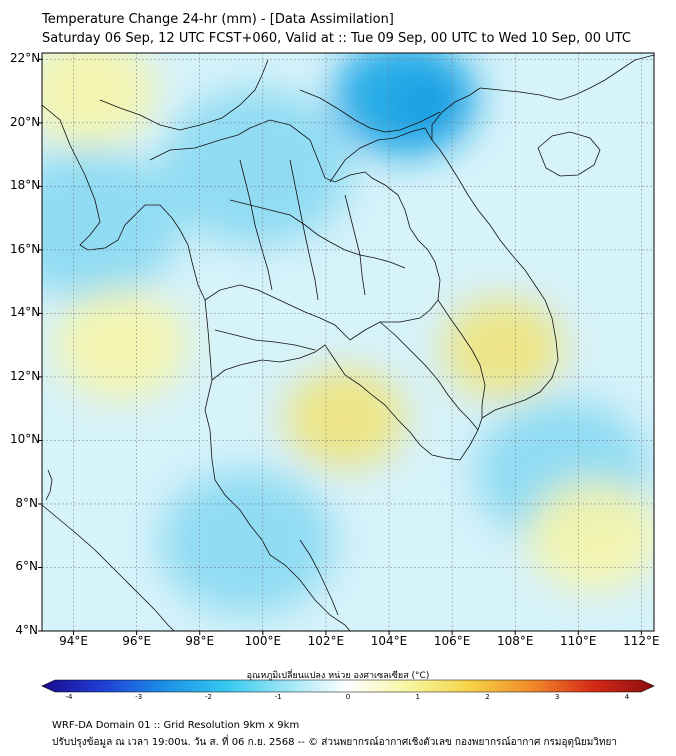 The width and height of the screenshot is (676, 756). I want to click on anomaly-bay-of-bengal-cool, so click(111, 224).